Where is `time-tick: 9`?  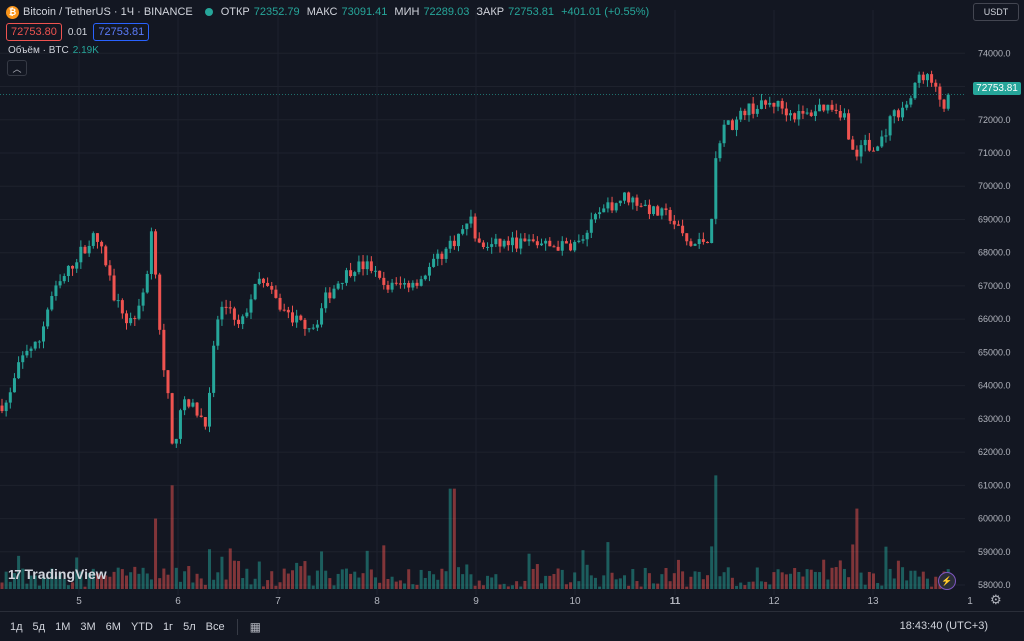 time-tick: 9 is located at coordinates (476, 601).